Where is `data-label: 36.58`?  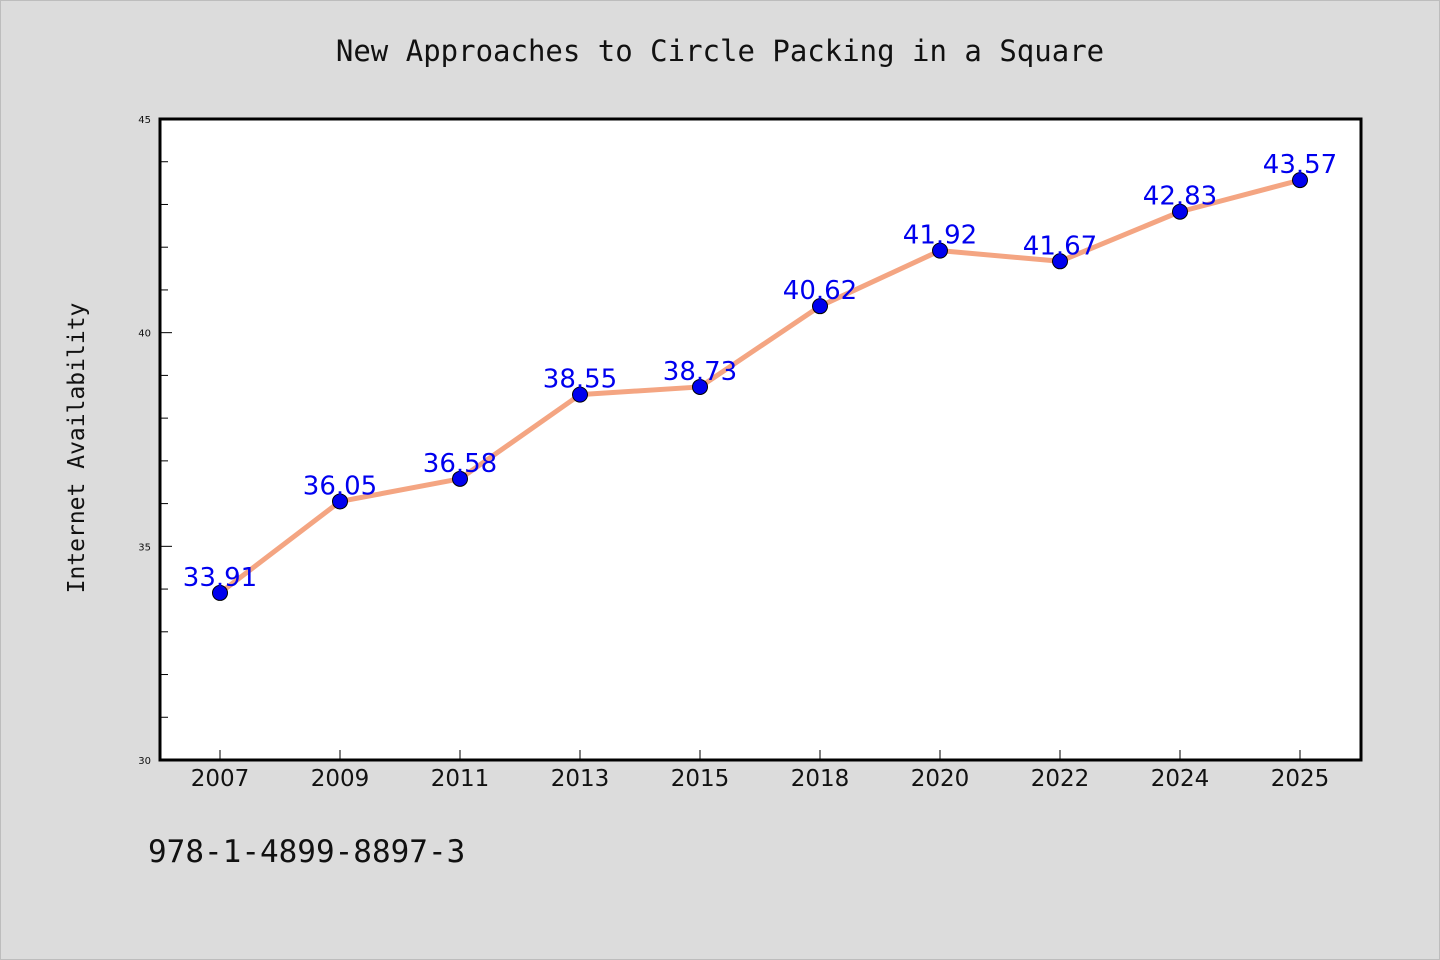 data-label: 36.58 is located at coordinates (460, 464).